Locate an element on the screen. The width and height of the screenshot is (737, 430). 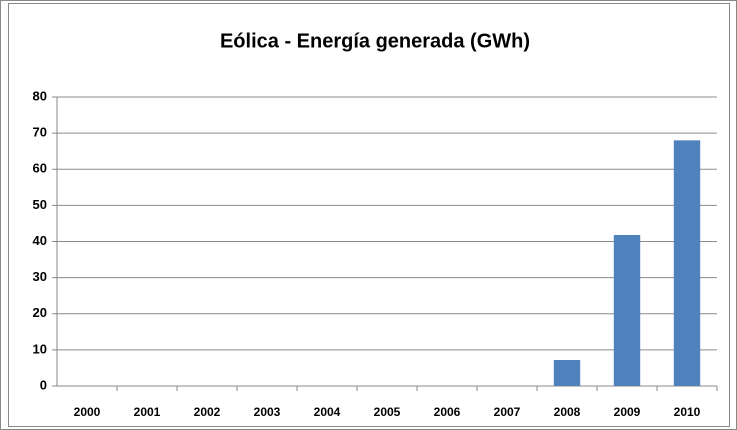
y-tick-label: 70 is located at coordinates (40, 132).